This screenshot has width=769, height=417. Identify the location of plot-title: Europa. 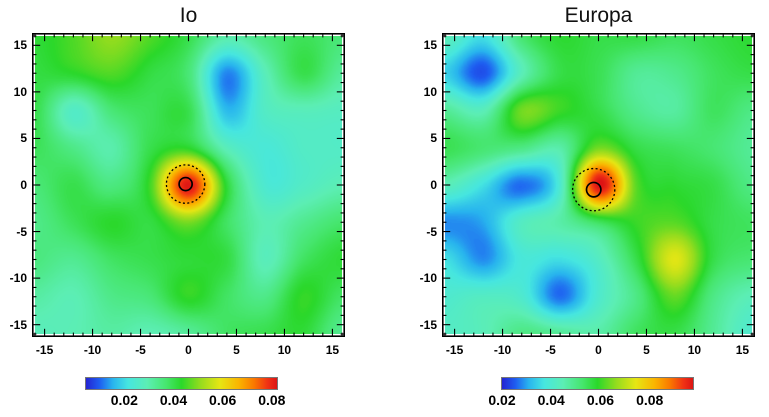
(598, 15).